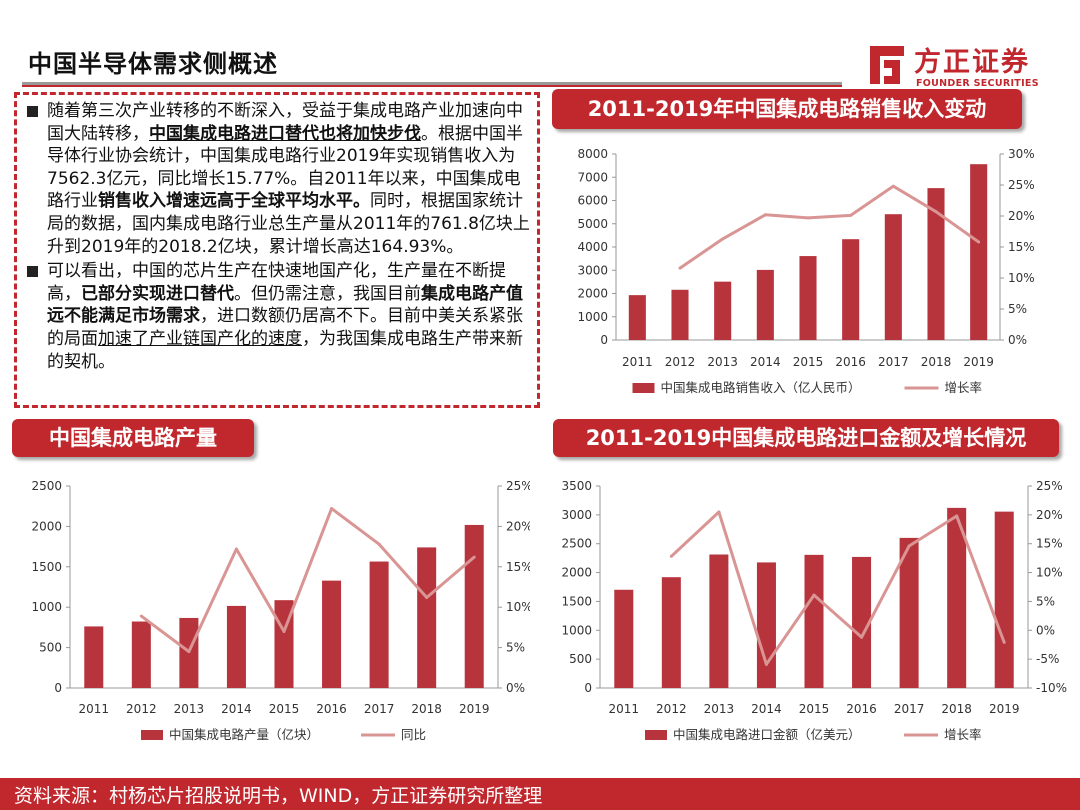 The width and height of the screenshot is (1080, 810). What do you see at coordinates (285, 133) in the screenshot?
I see `summary-emphasis: 中国集成电路进口替代也将加快步伐` at bounding box center [285, 133].